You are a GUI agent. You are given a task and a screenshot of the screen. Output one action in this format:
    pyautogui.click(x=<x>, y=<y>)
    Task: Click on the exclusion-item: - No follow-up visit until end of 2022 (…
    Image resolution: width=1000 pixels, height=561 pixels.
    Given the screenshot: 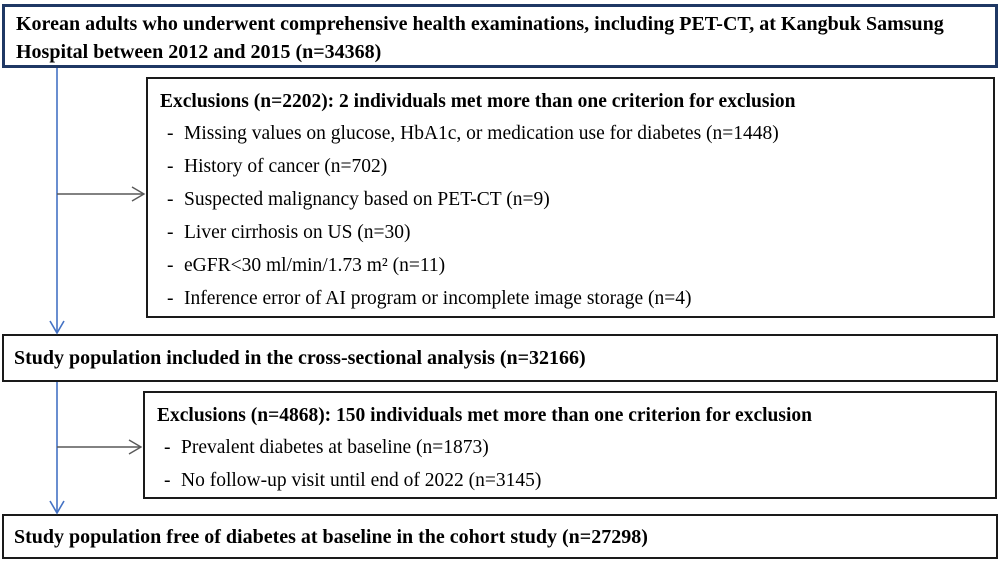 What is the action you would take?
    pyautogui.click(x=569, y=480)
    